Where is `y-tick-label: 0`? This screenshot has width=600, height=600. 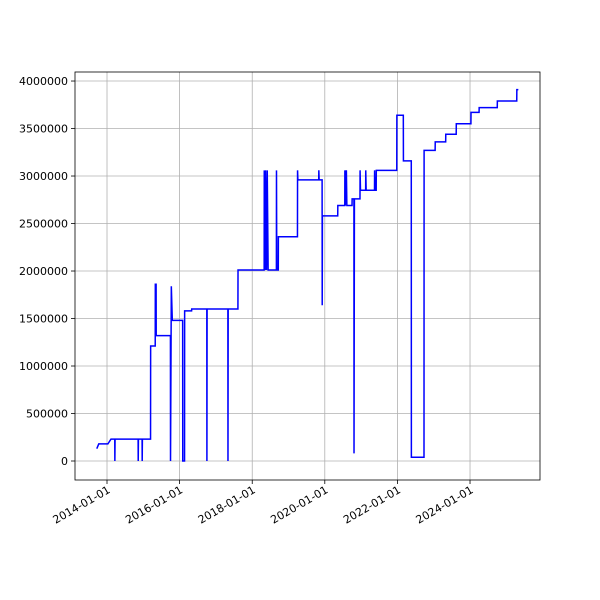
y-tick-label: 0 is located at coordinates (64, 461).